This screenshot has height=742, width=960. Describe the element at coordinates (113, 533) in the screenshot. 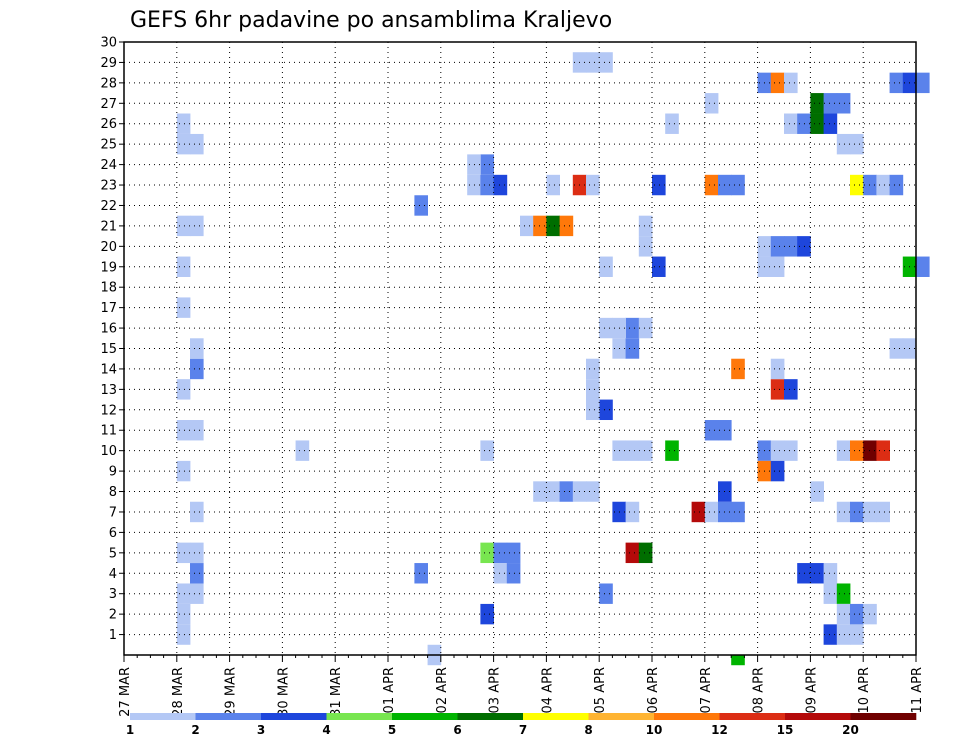

I see `y-tick-label: 6` at that location.